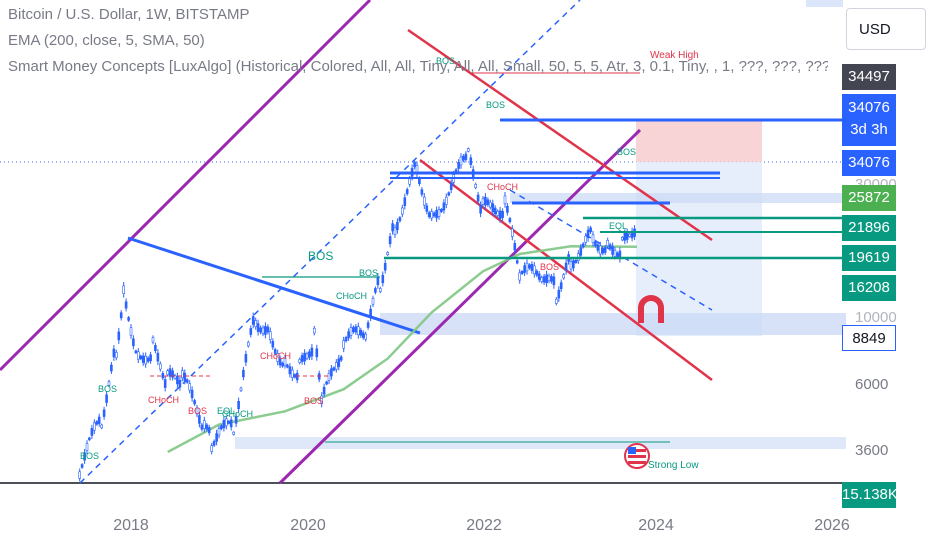 The height and width of the screenshot is (550, 932). What do you see at coordinates (872, 450) in the screenshot?
I see `price-tick-3600: 3600` at bounding box center [872, 450].